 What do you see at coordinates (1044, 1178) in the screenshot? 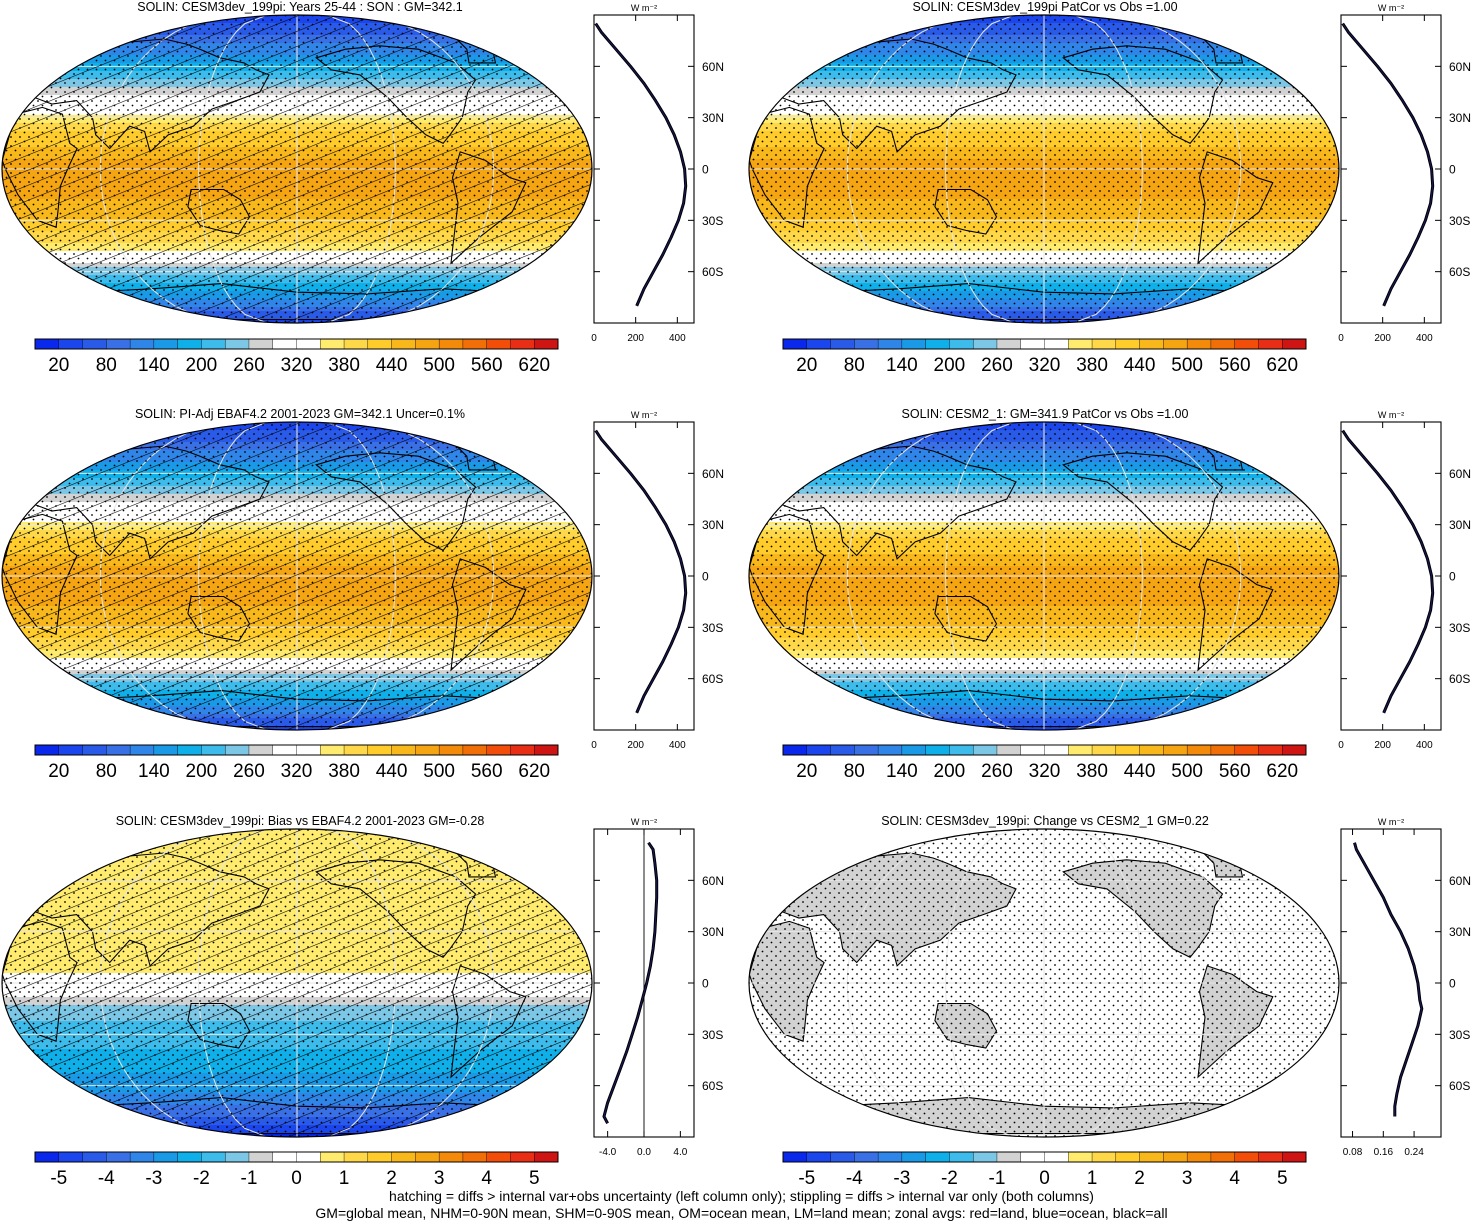
I see `colorbar-label: 0` at bounding box center [1044, 1178].